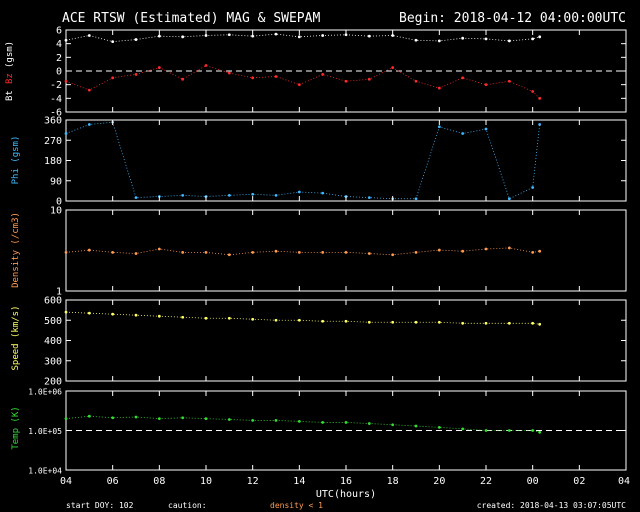 Image resolution: width=640 pixels, height=512 pixels. Describe the element at coordinates (346, 481) in the screenshot. I see `x-tick-label: 16` at that location.